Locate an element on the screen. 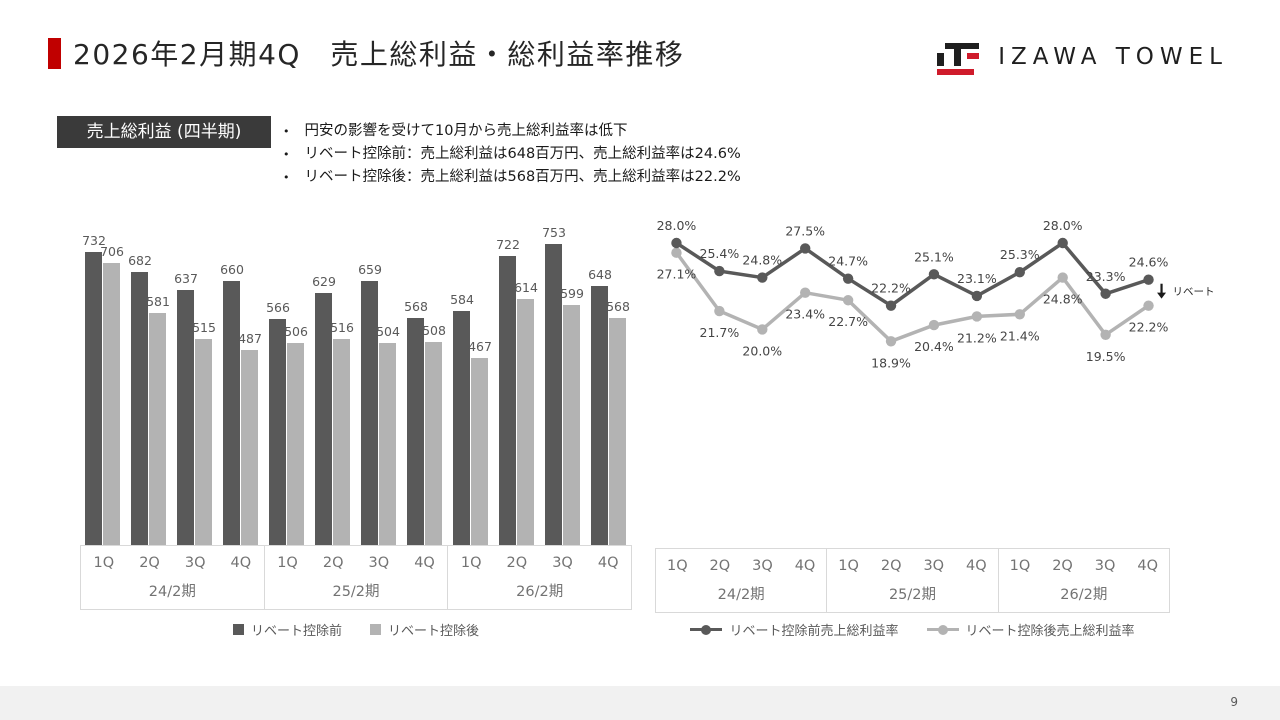 The image size is (1280, 720). bar-value-label: 732 is located at coordinates (94, 240).